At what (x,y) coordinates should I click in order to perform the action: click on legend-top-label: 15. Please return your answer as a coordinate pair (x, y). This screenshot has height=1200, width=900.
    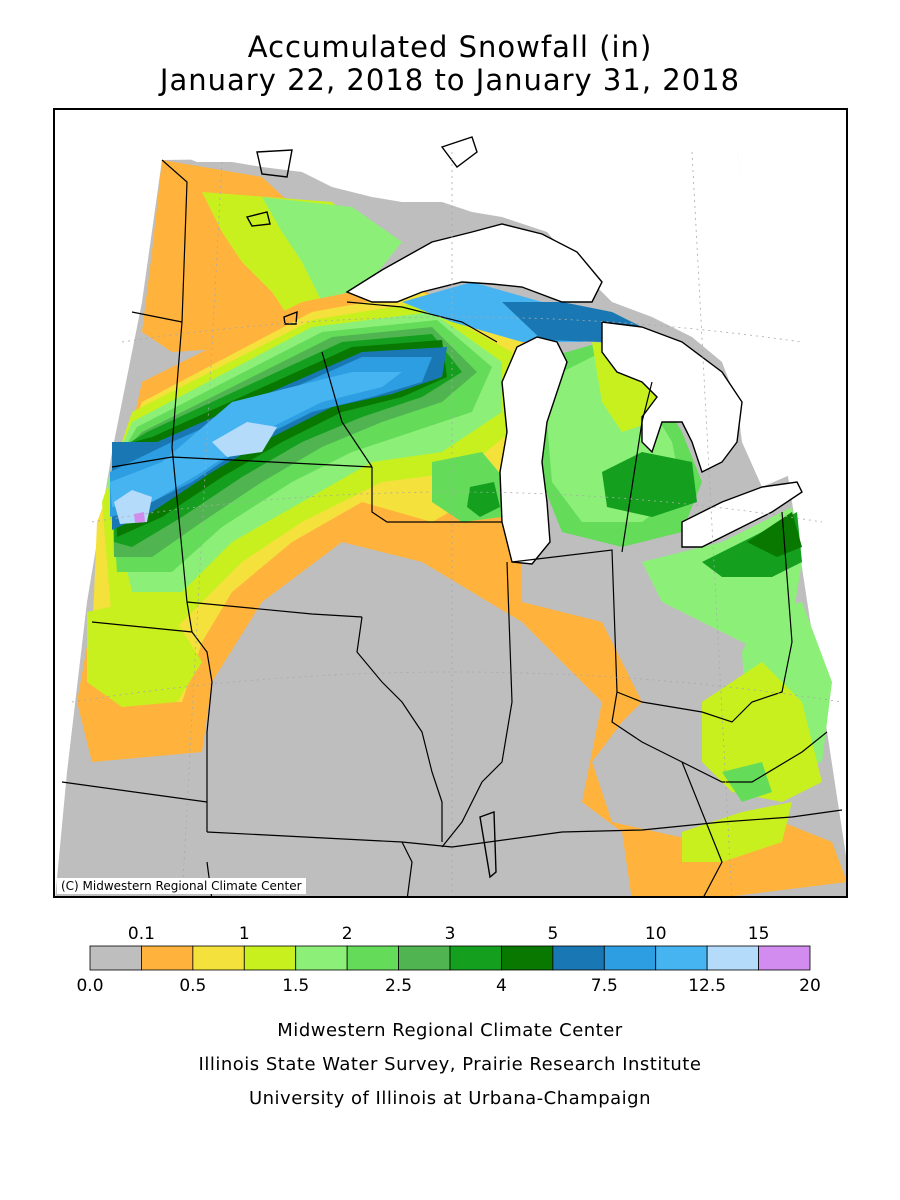
    Looking at the image, I should click on (759, 934).